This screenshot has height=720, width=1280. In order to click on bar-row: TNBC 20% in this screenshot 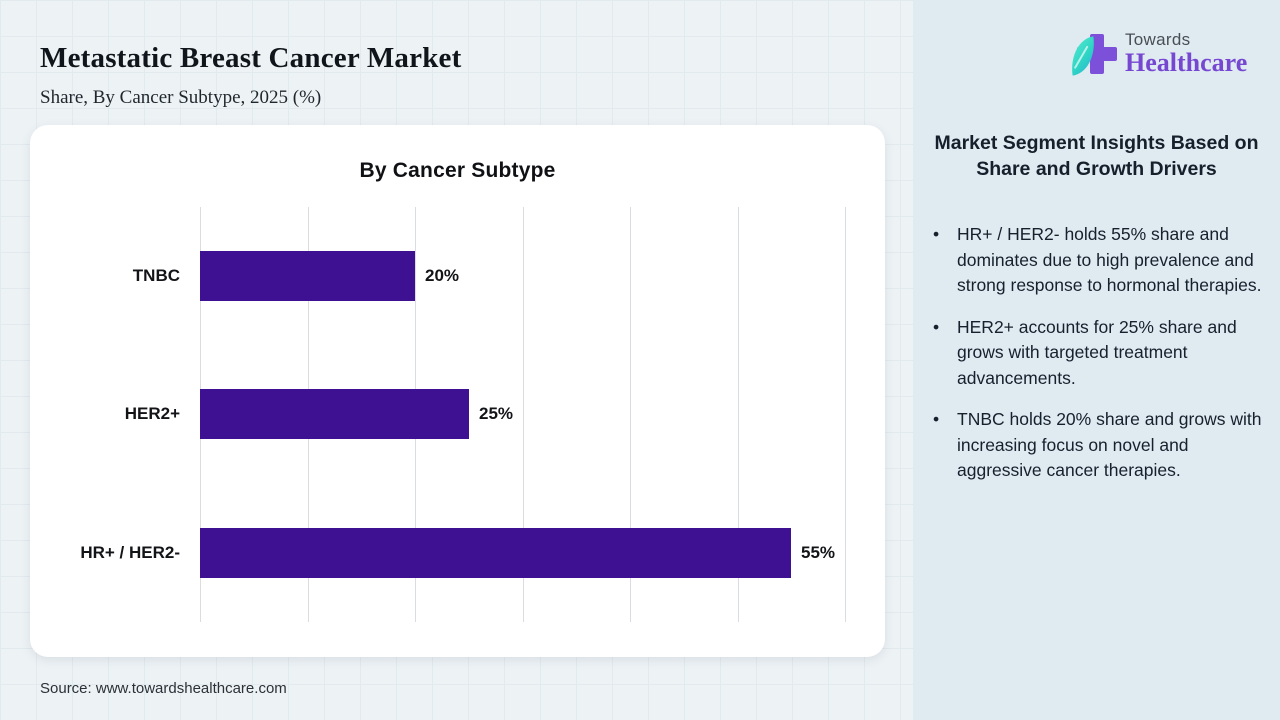, I will do `click(489, 276)`.